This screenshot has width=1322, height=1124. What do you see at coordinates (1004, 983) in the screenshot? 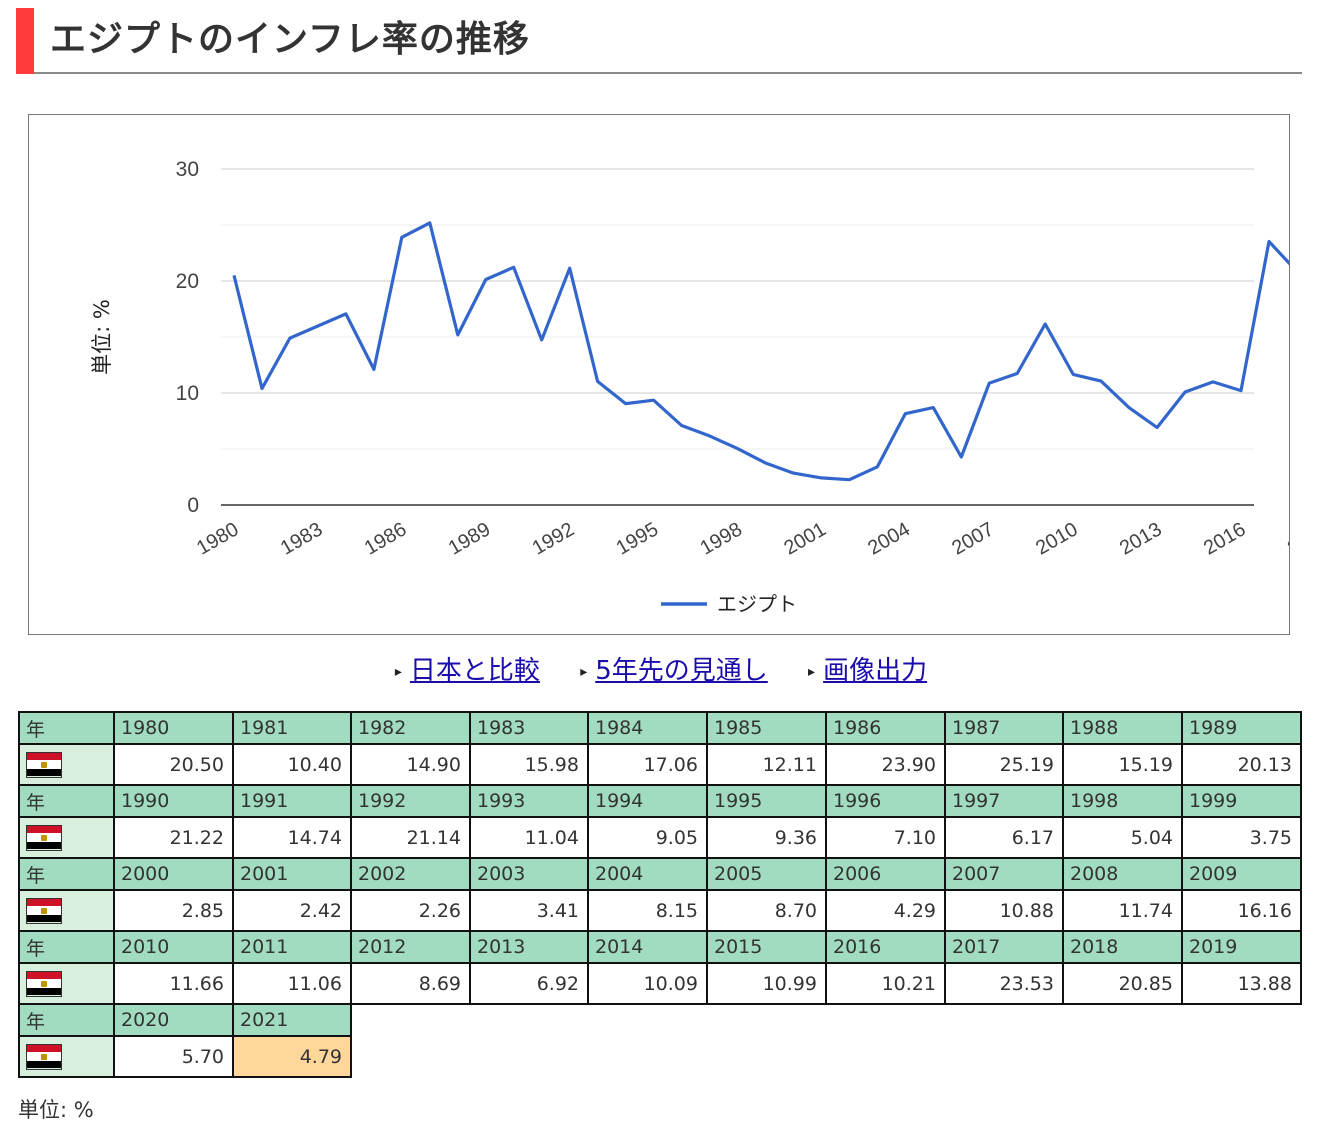
I see `value-cell: 23.53` at bounding box center [1004, 983].